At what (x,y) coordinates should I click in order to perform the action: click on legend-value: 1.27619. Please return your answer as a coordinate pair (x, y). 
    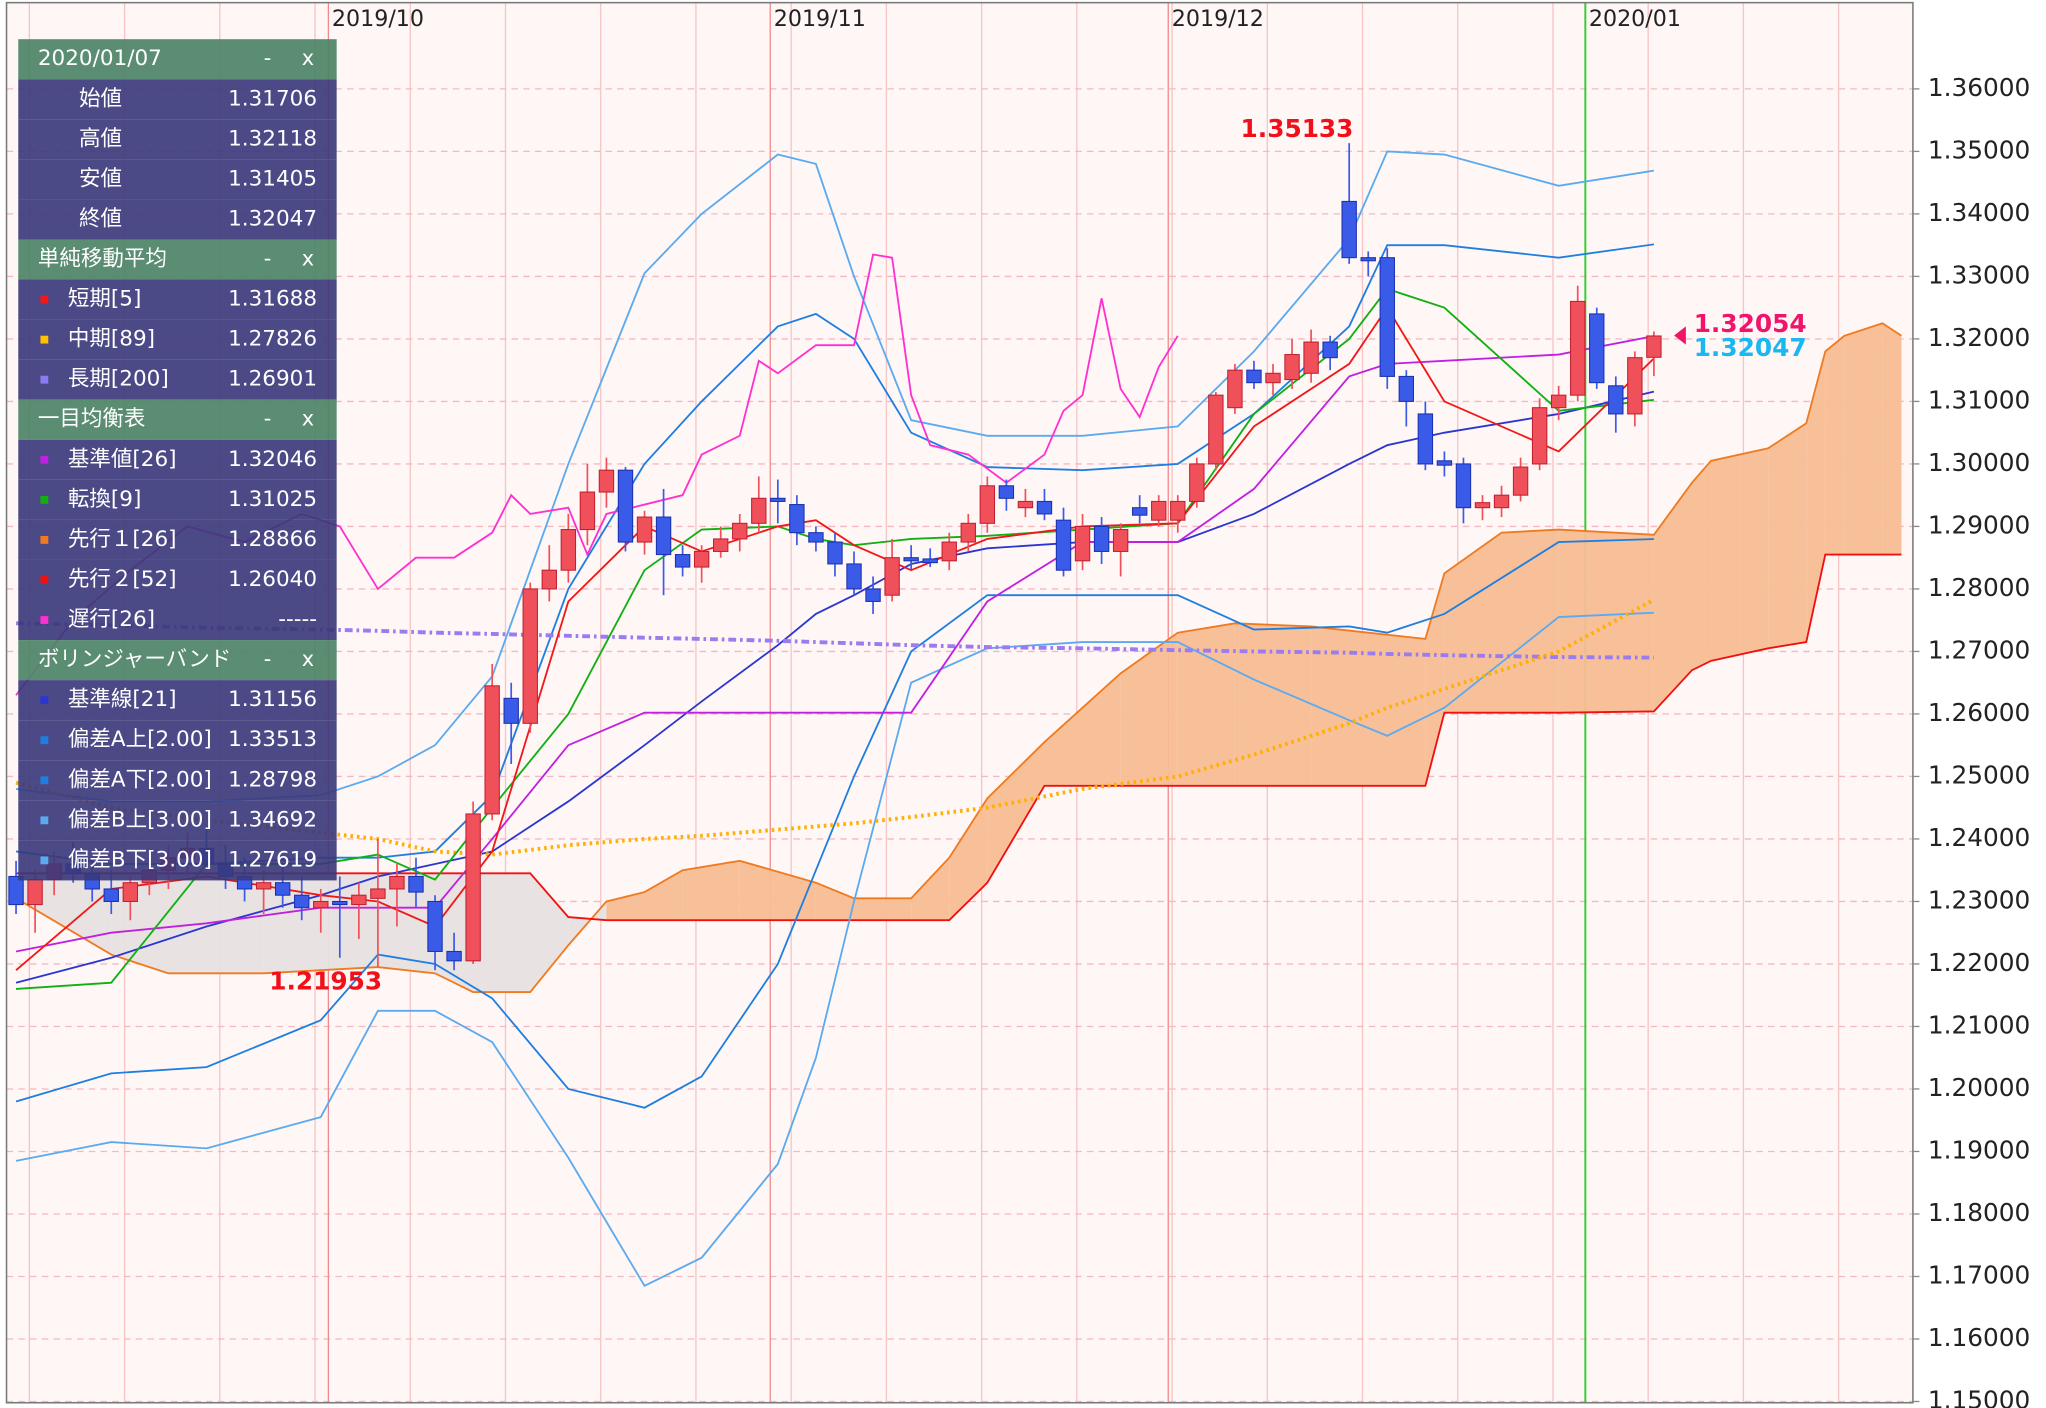
    Looking at the image, I should click on (272, 859).